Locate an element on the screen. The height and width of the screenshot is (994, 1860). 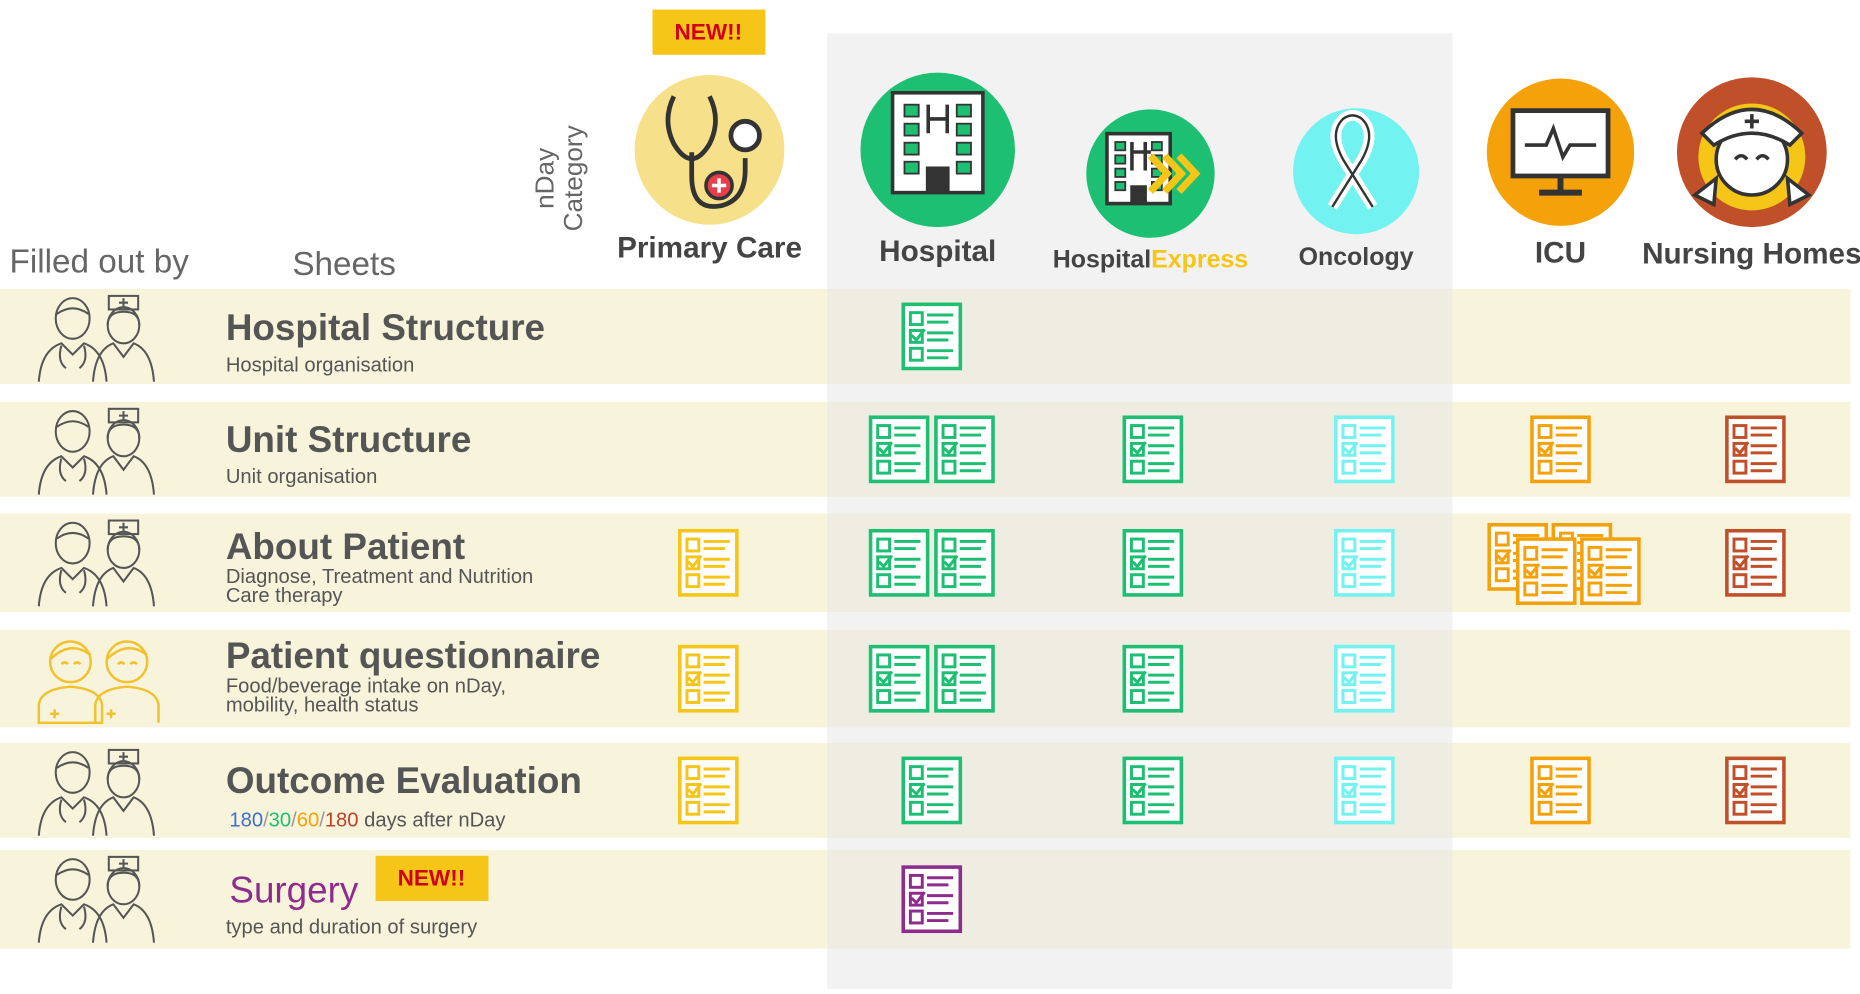
sheet-subtitle: Diagnose, Treatment and Nutrition is located at coordinates (379, 577).